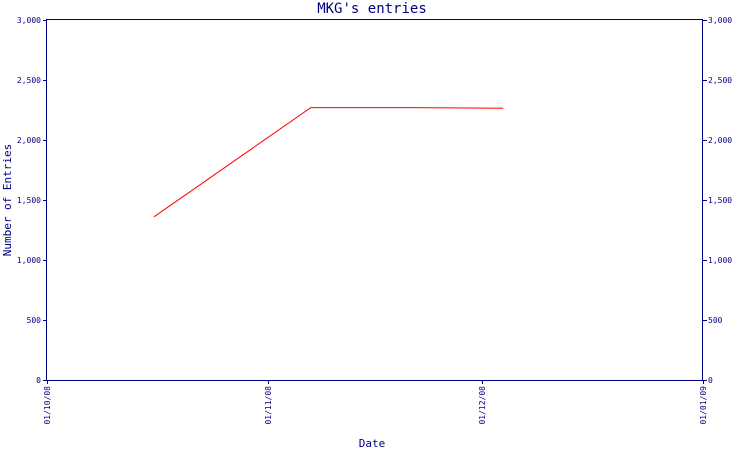  I want to click on y-tick-label-right: 1,000, so click(720, 260).